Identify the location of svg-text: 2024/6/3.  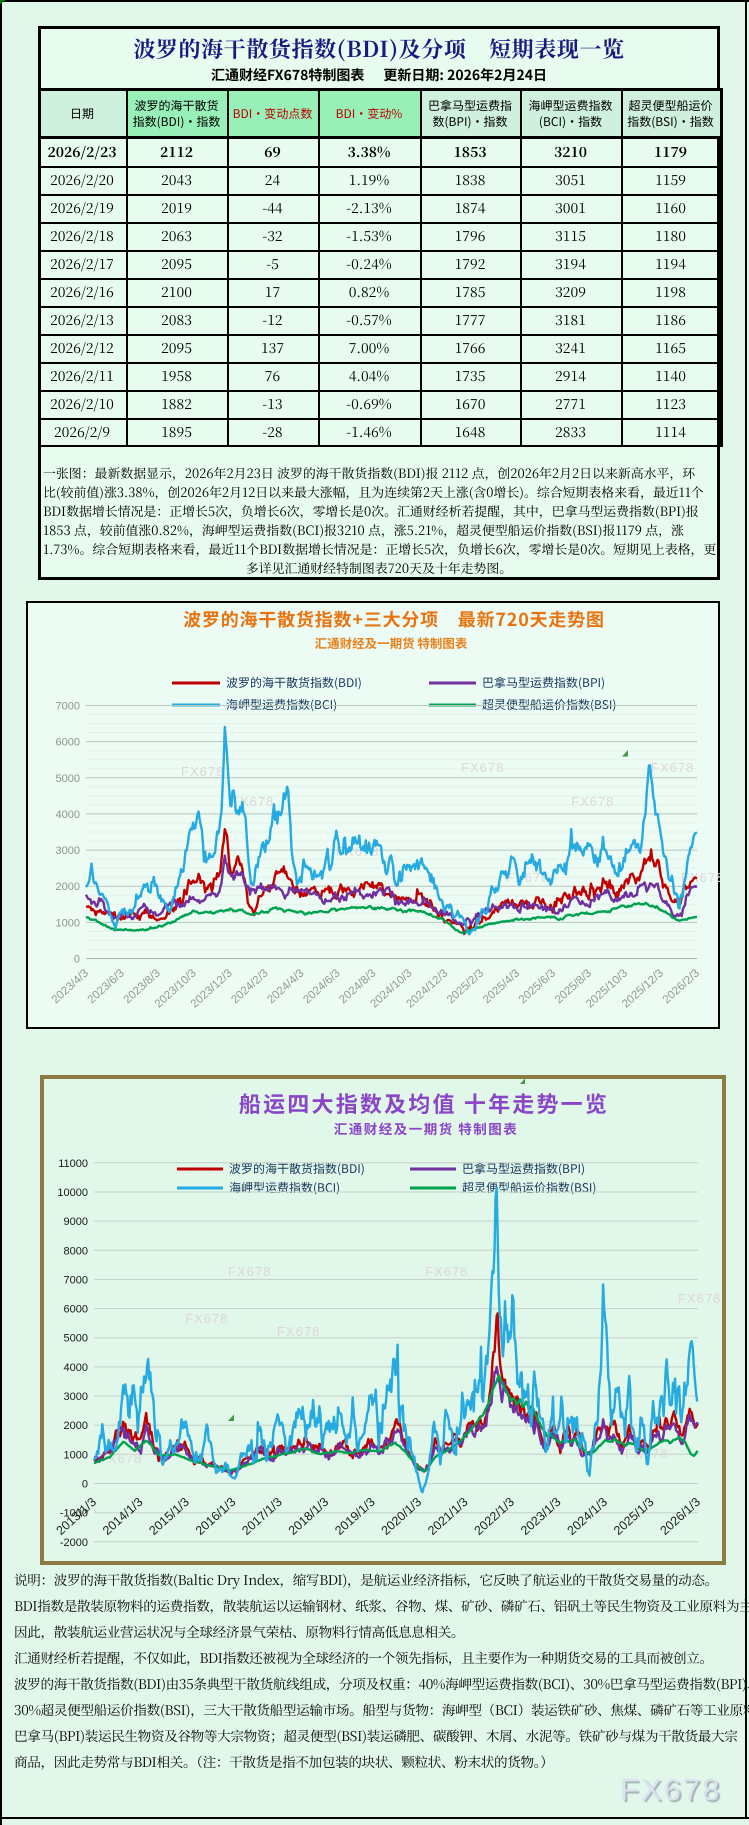
(321, 986).